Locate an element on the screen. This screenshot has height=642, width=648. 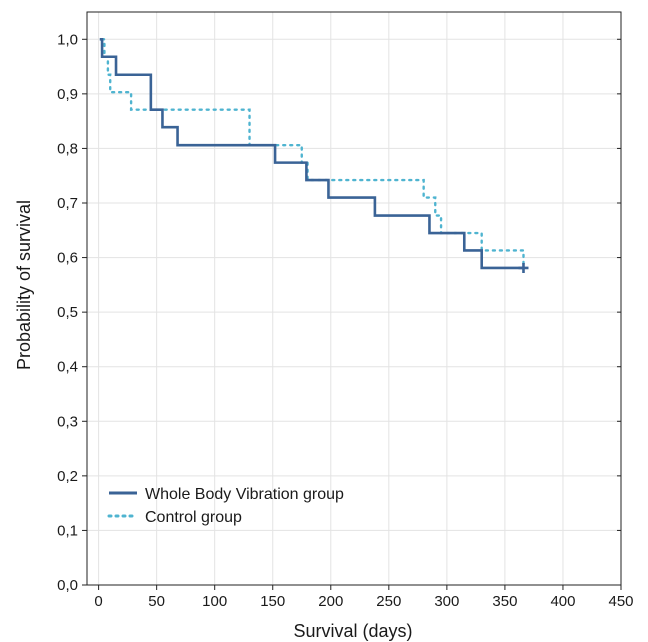
x-tick-labels: 0 50 100 150 200 250 300 350 400 450 is located at coordinates (363, 601).